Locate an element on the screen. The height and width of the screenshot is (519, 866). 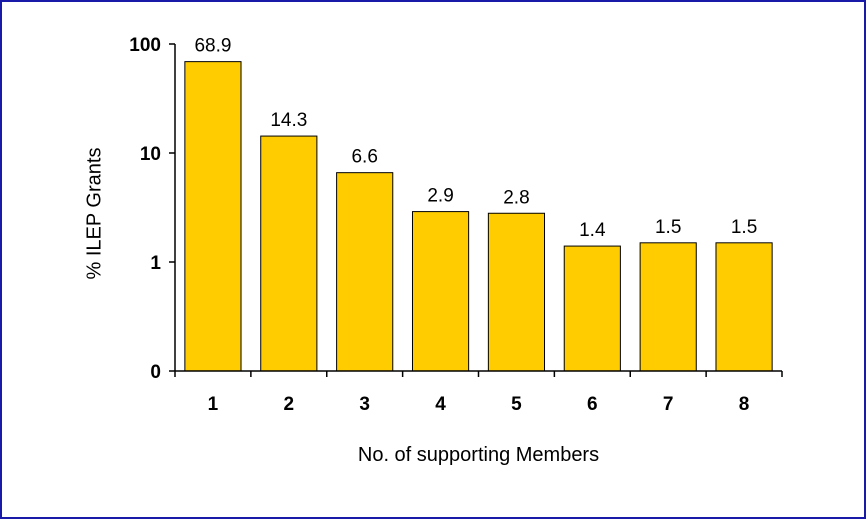
data-label-2: 14.3 is located at coordinates (288, 120).